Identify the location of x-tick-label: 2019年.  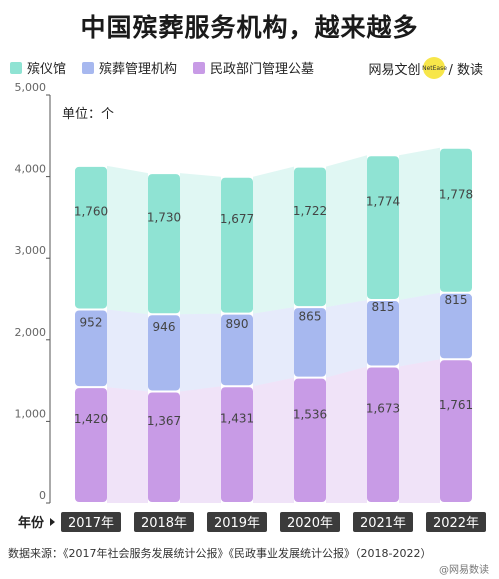
(237, 523).